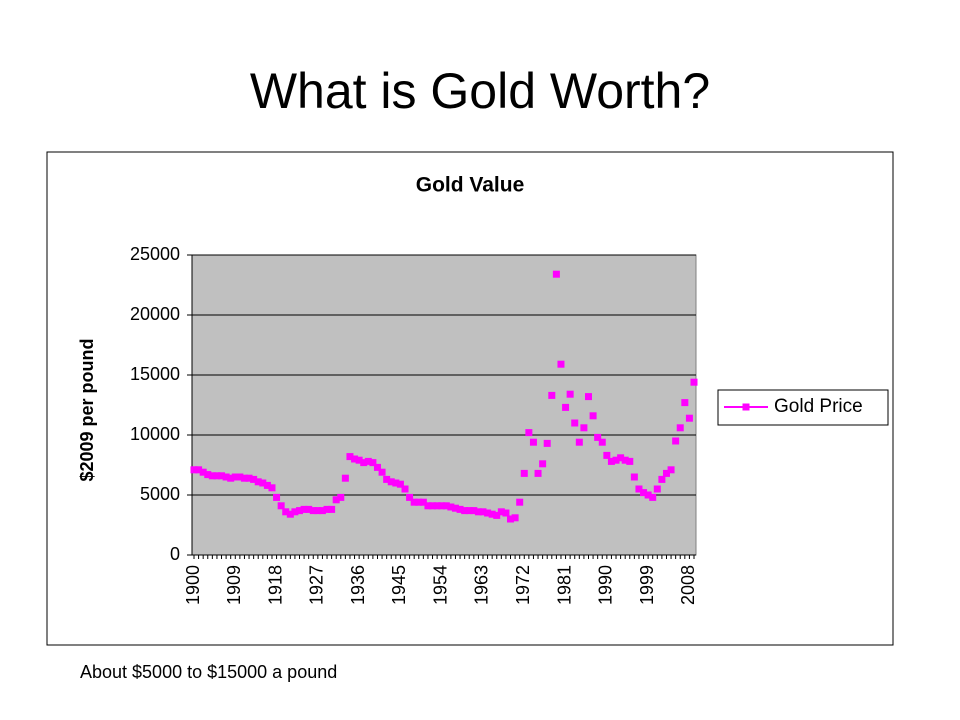  I want to click on y-tick-label: 5000, so click(160, 494).